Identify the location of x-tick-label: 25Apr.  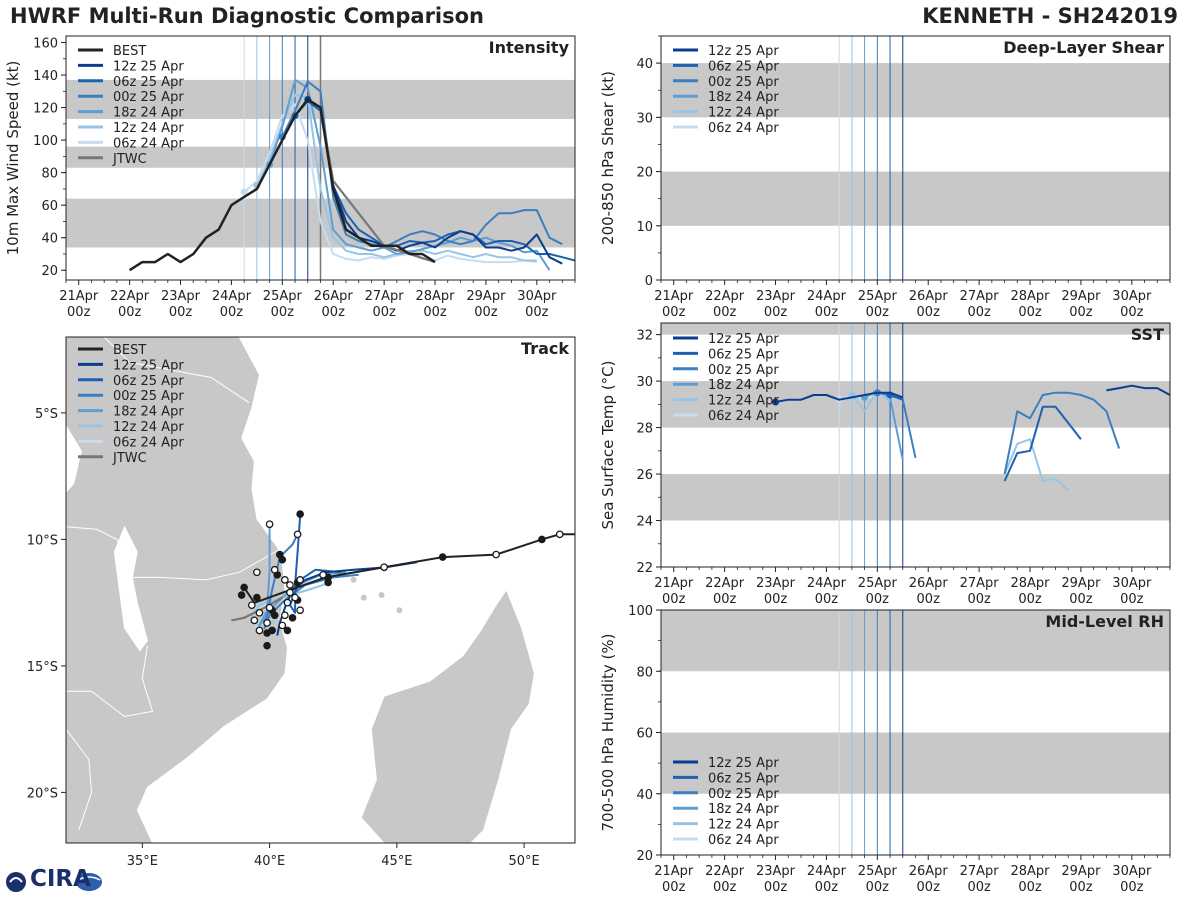
(283, 296).